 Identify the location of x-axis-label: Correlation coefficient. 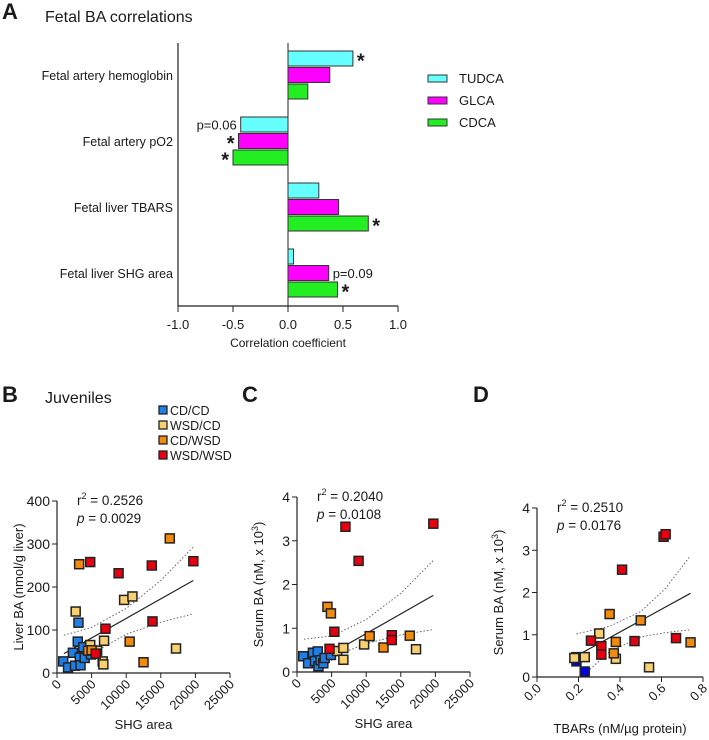
(288, 343).